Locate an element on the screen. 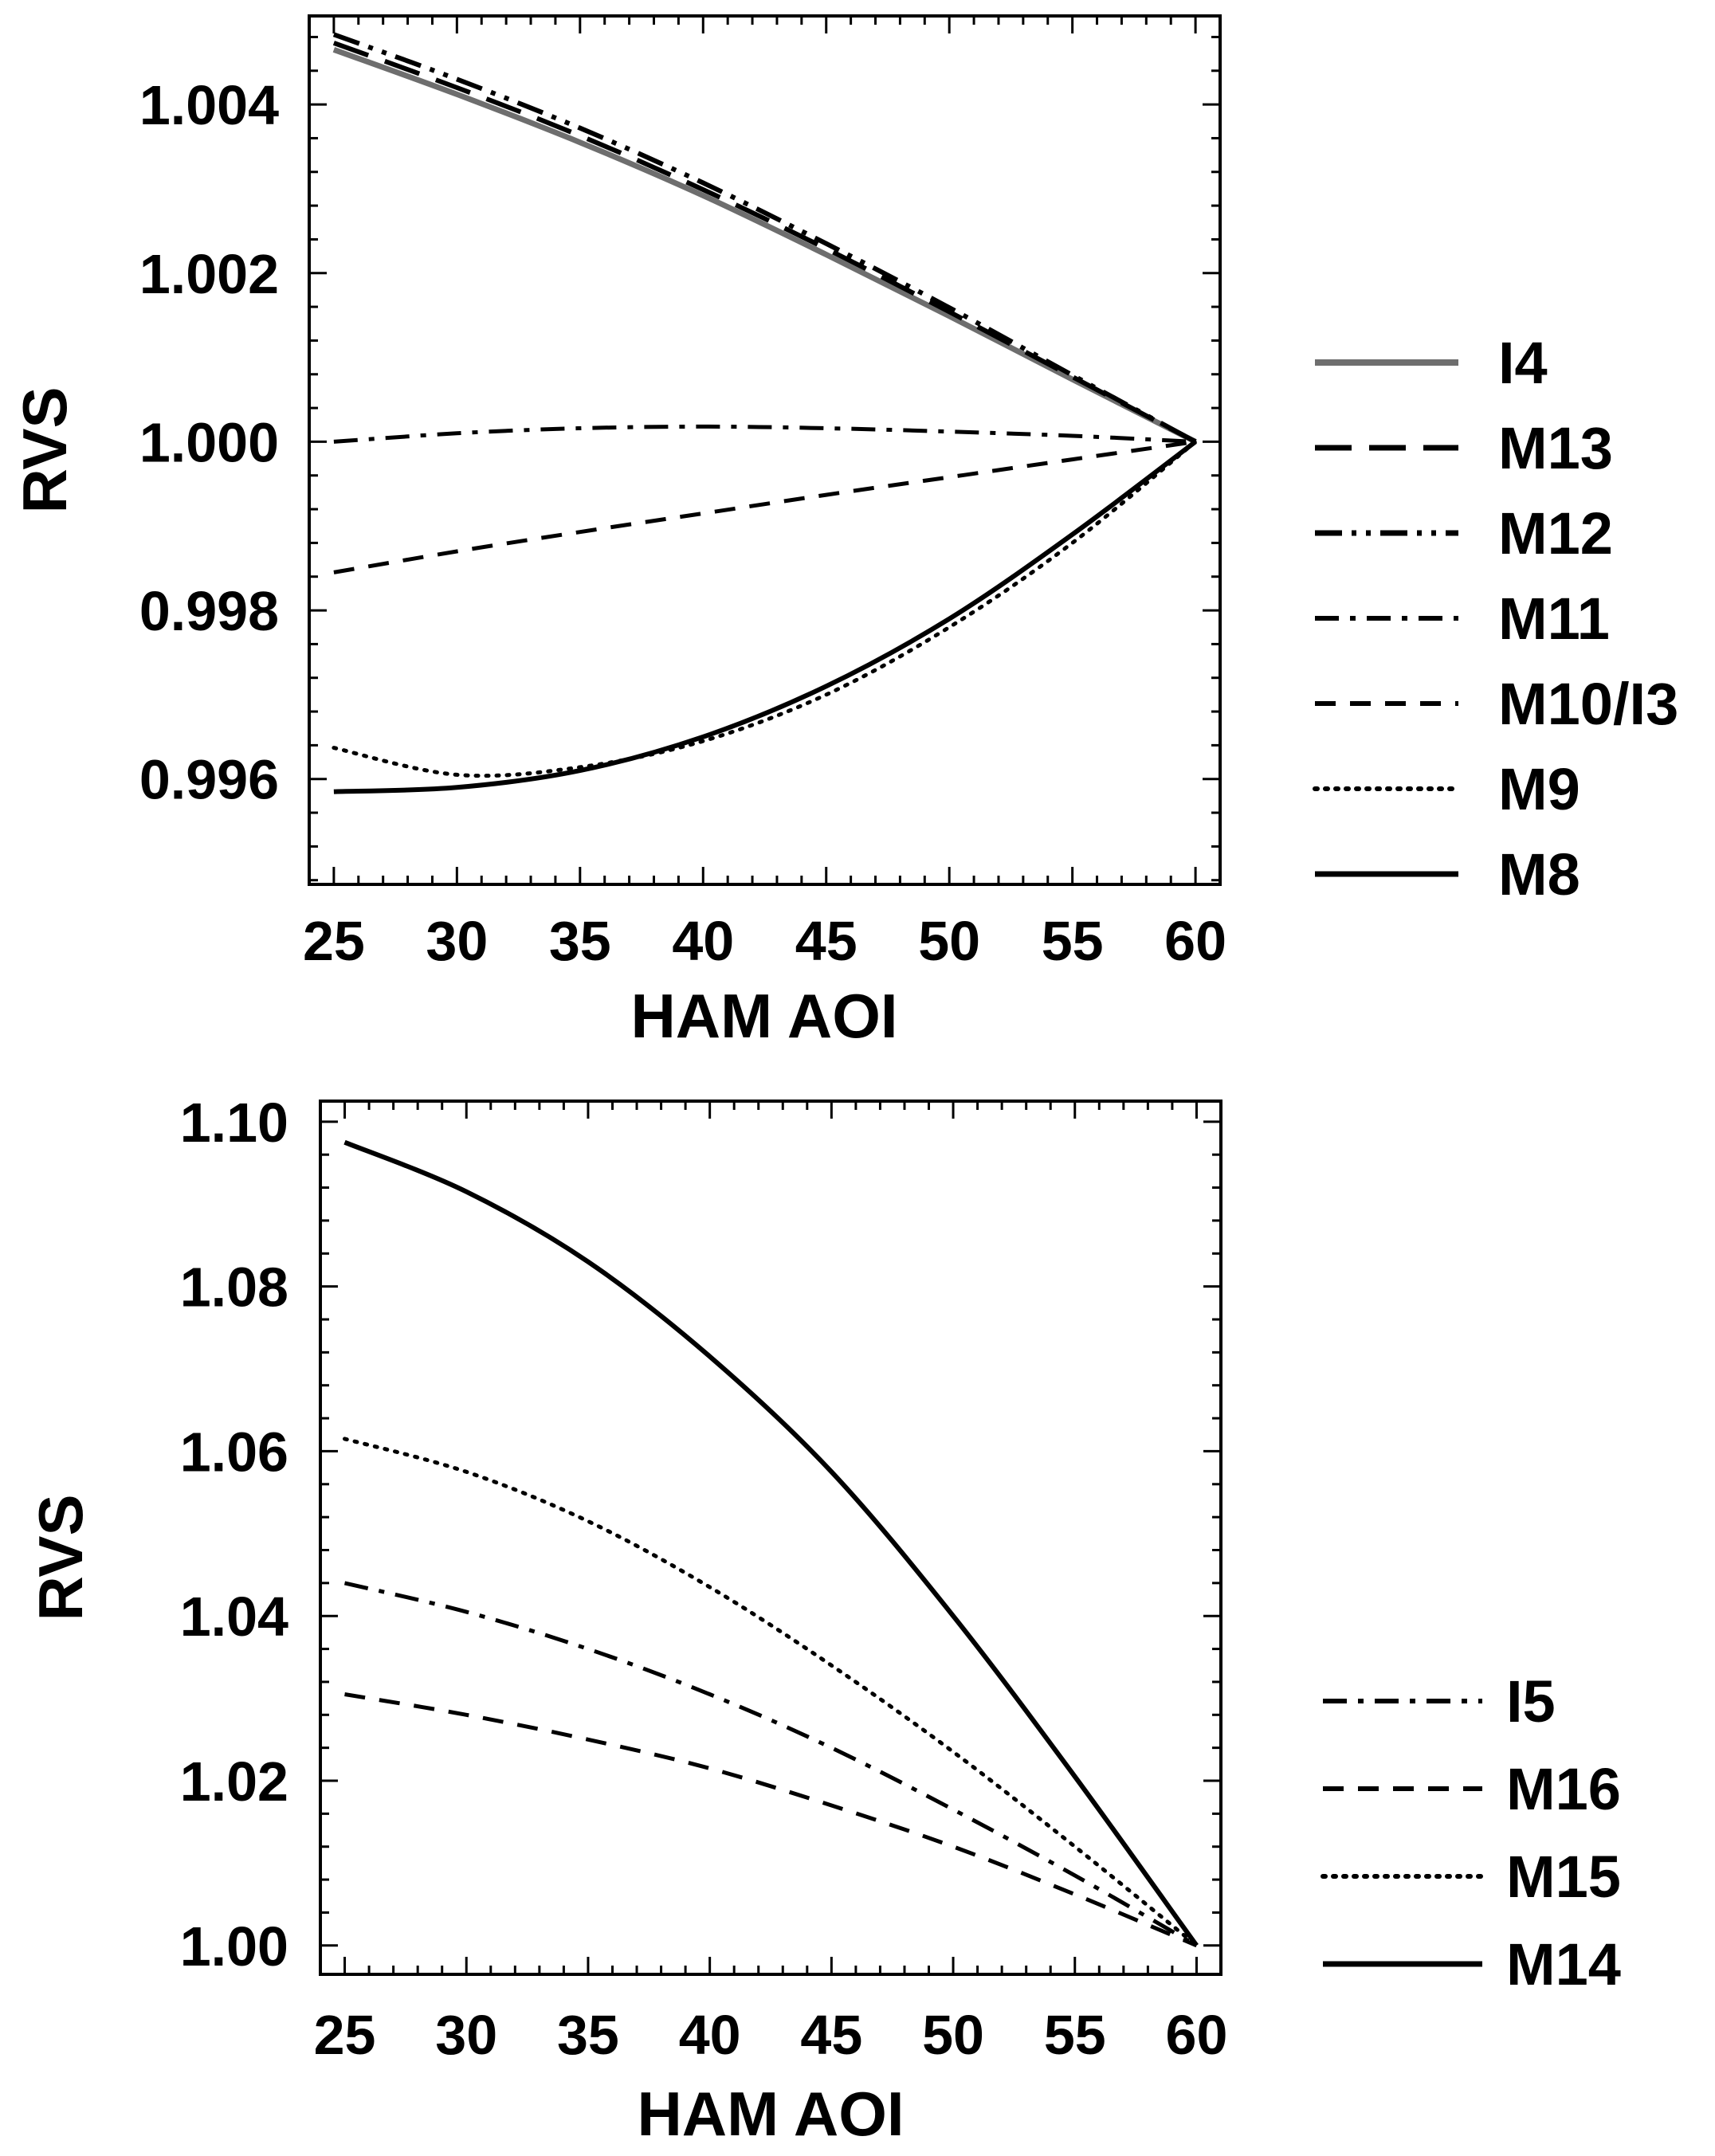 This screenshot has height=2156, width=1715. series-line-m12 is located at coordinates (764, 238).